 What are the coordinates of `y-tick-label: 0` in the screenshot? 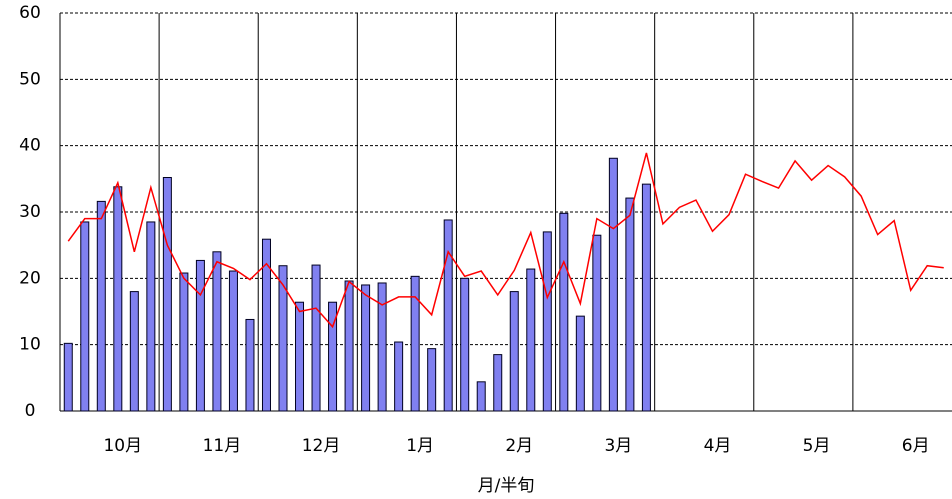 It's located at (30, 411).